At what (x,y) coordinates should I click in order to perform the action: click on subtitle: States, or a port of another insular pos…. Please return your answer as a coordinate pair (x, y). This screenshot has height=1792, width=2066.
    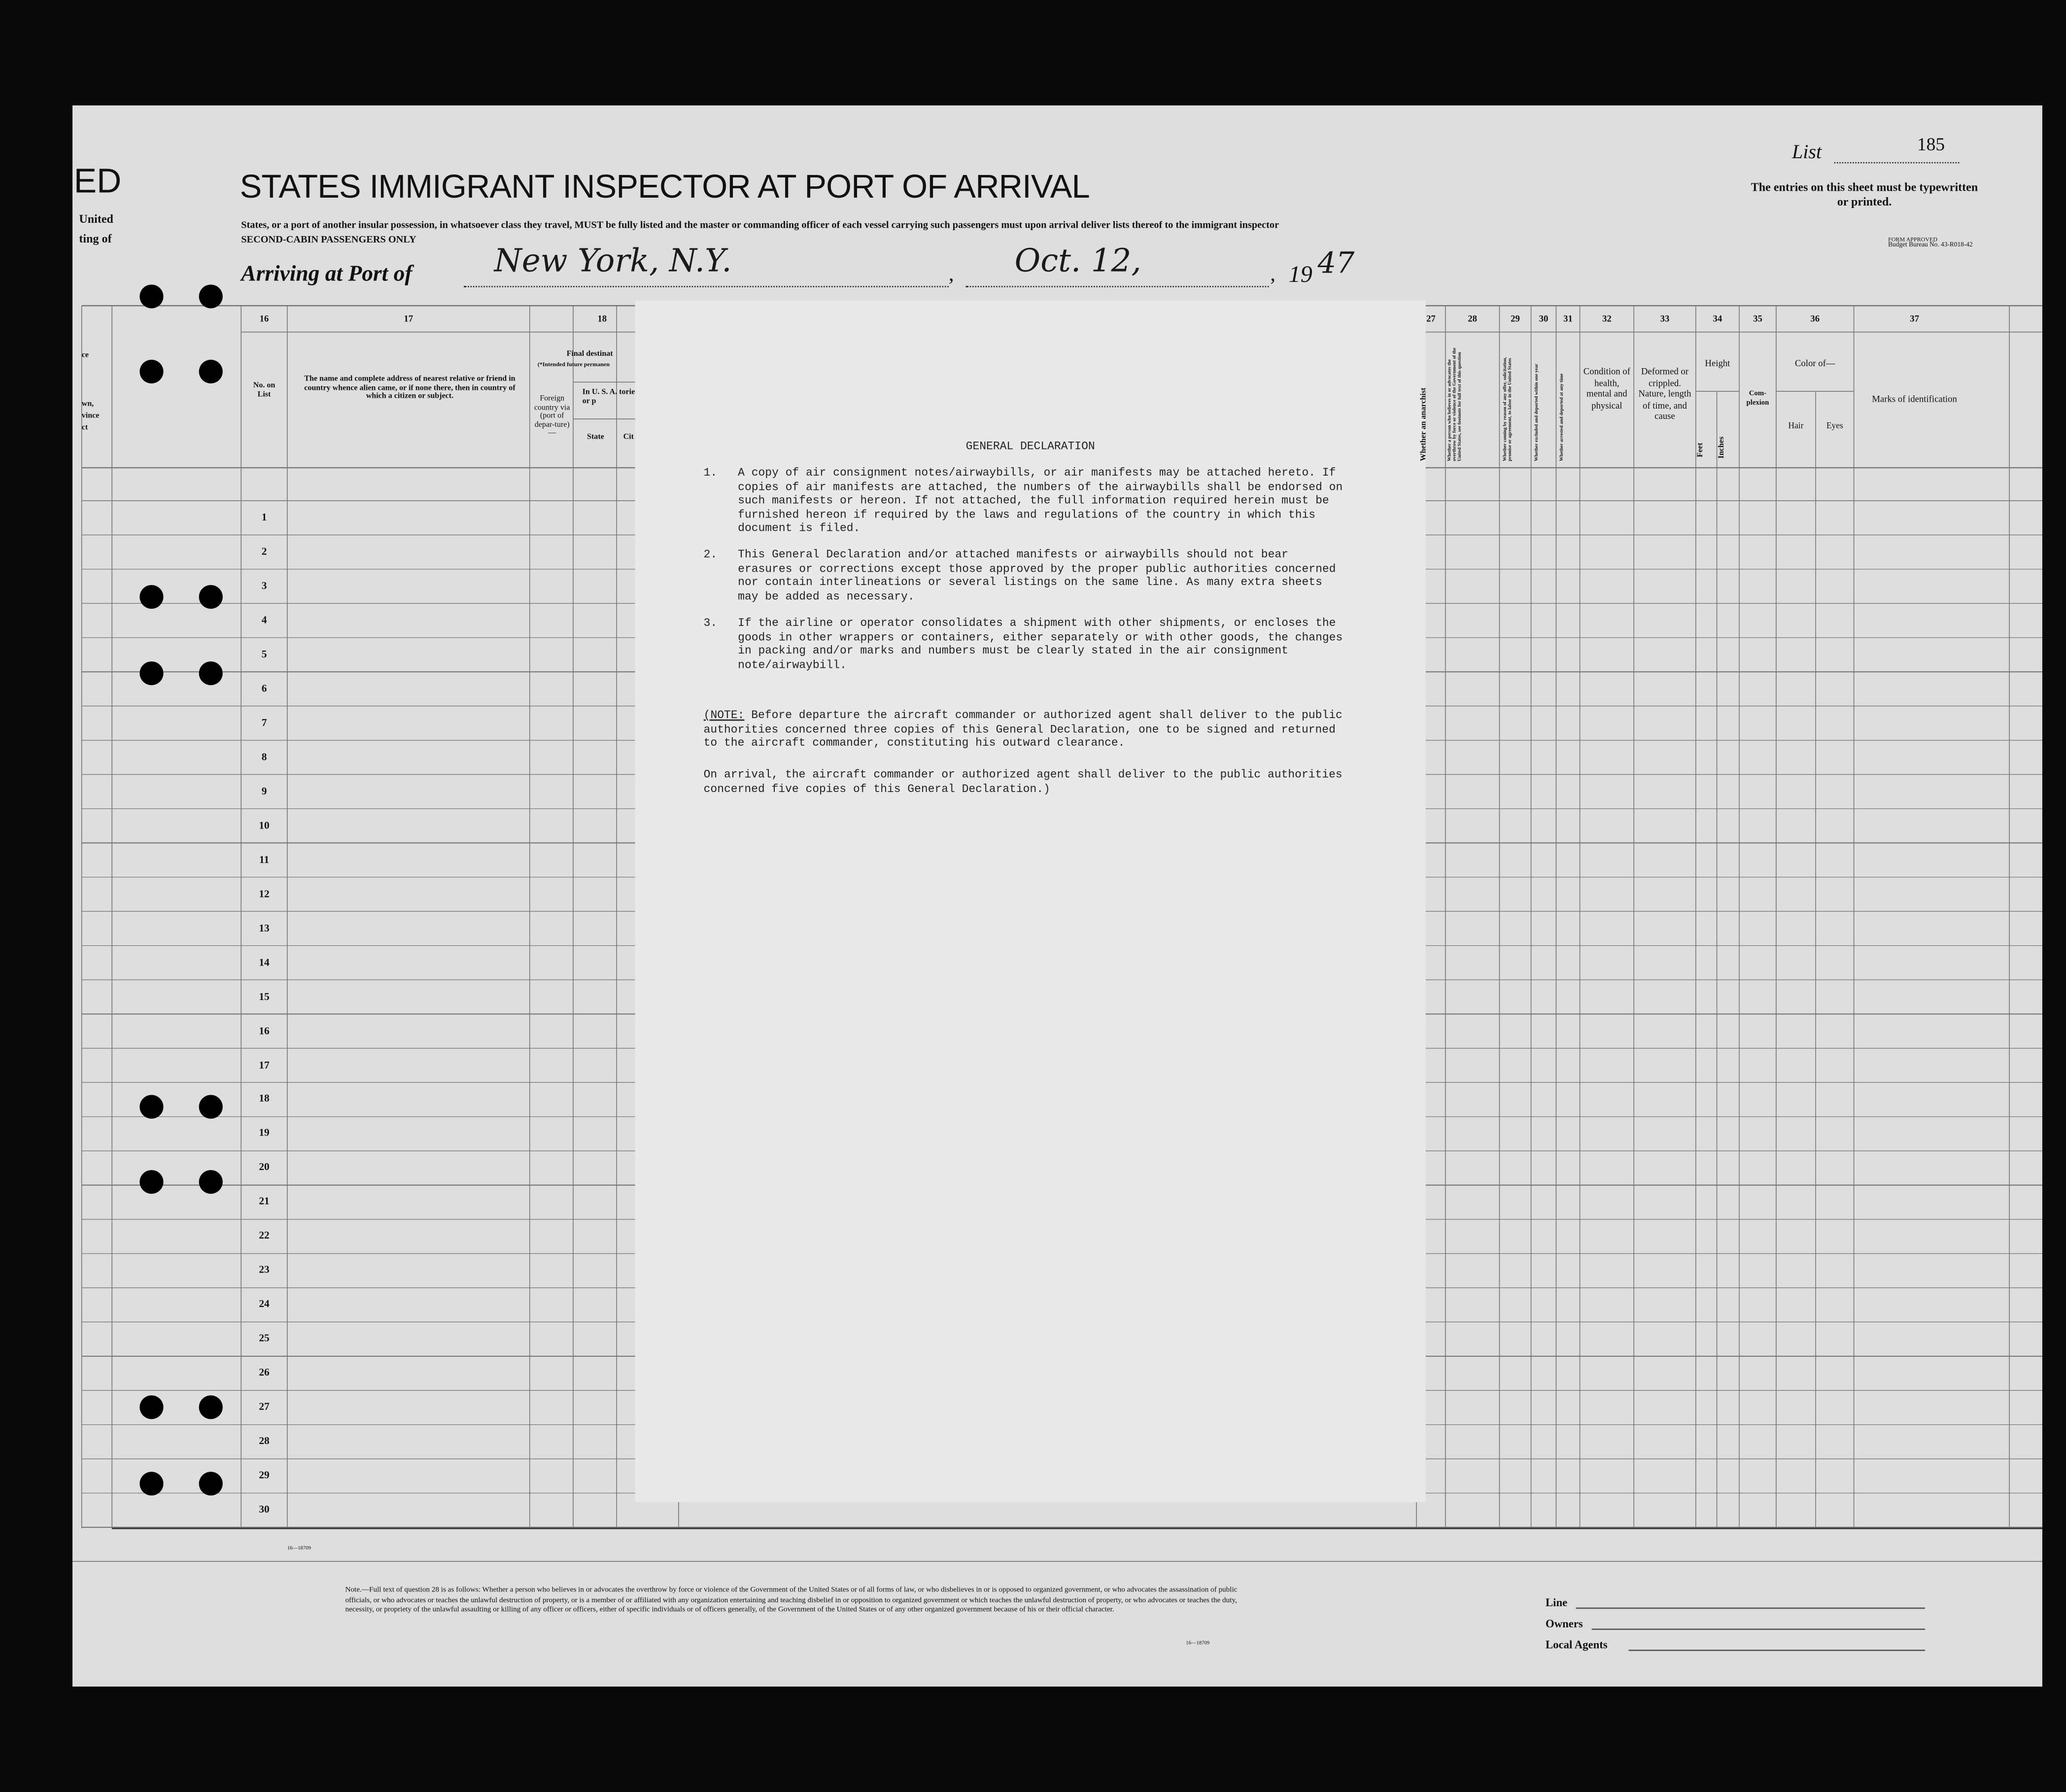
    Looking at the image, I should click on (760, 224).